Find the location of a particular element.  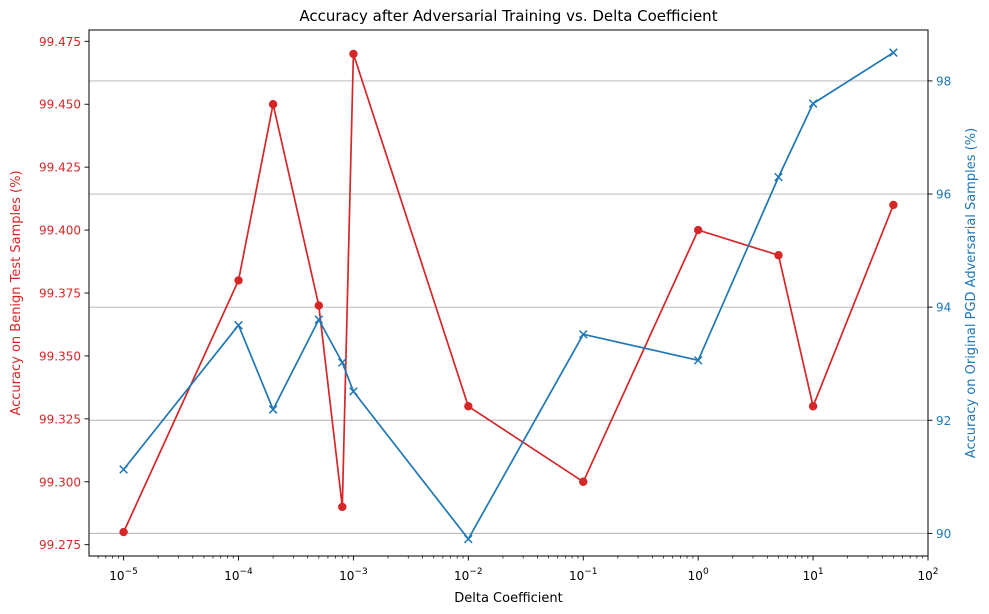

x-tick-label: 10⁻⁵ is located at coordinates (123, 575).